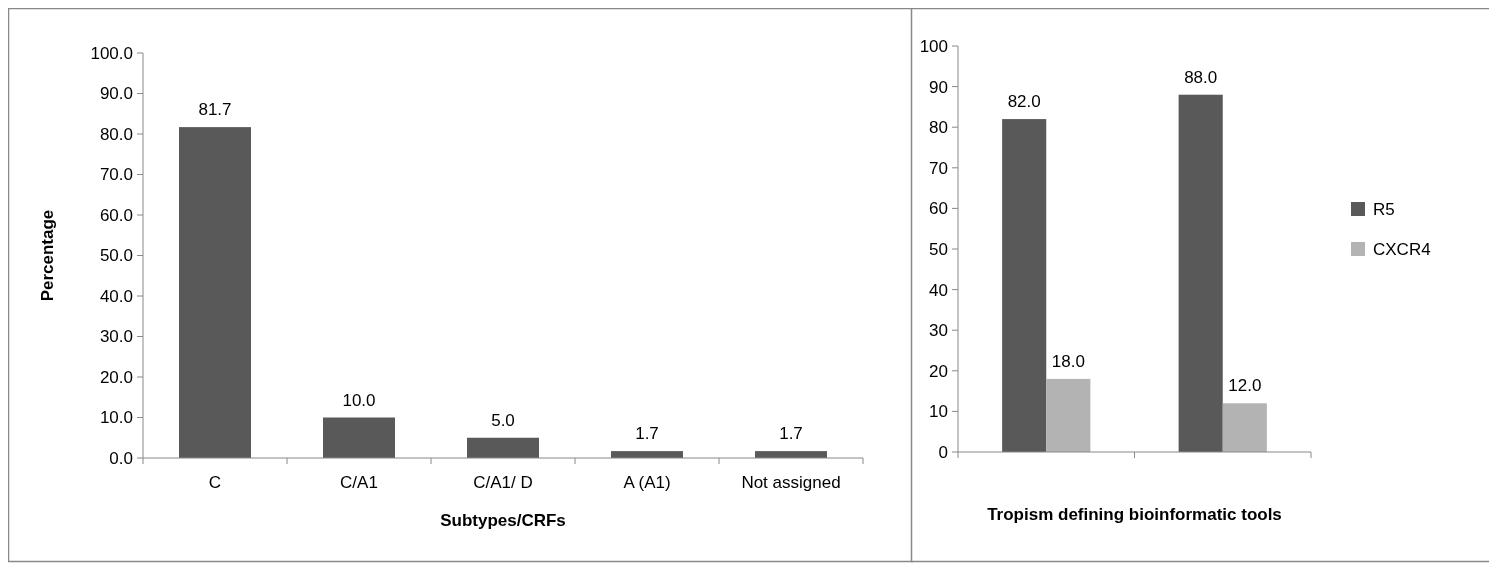 The height and width of the screenshot is (569, 1497). Describe the element at coordinates (647, 482) in the screenshot. I see `x-tick-label: A (A1)` at that location.